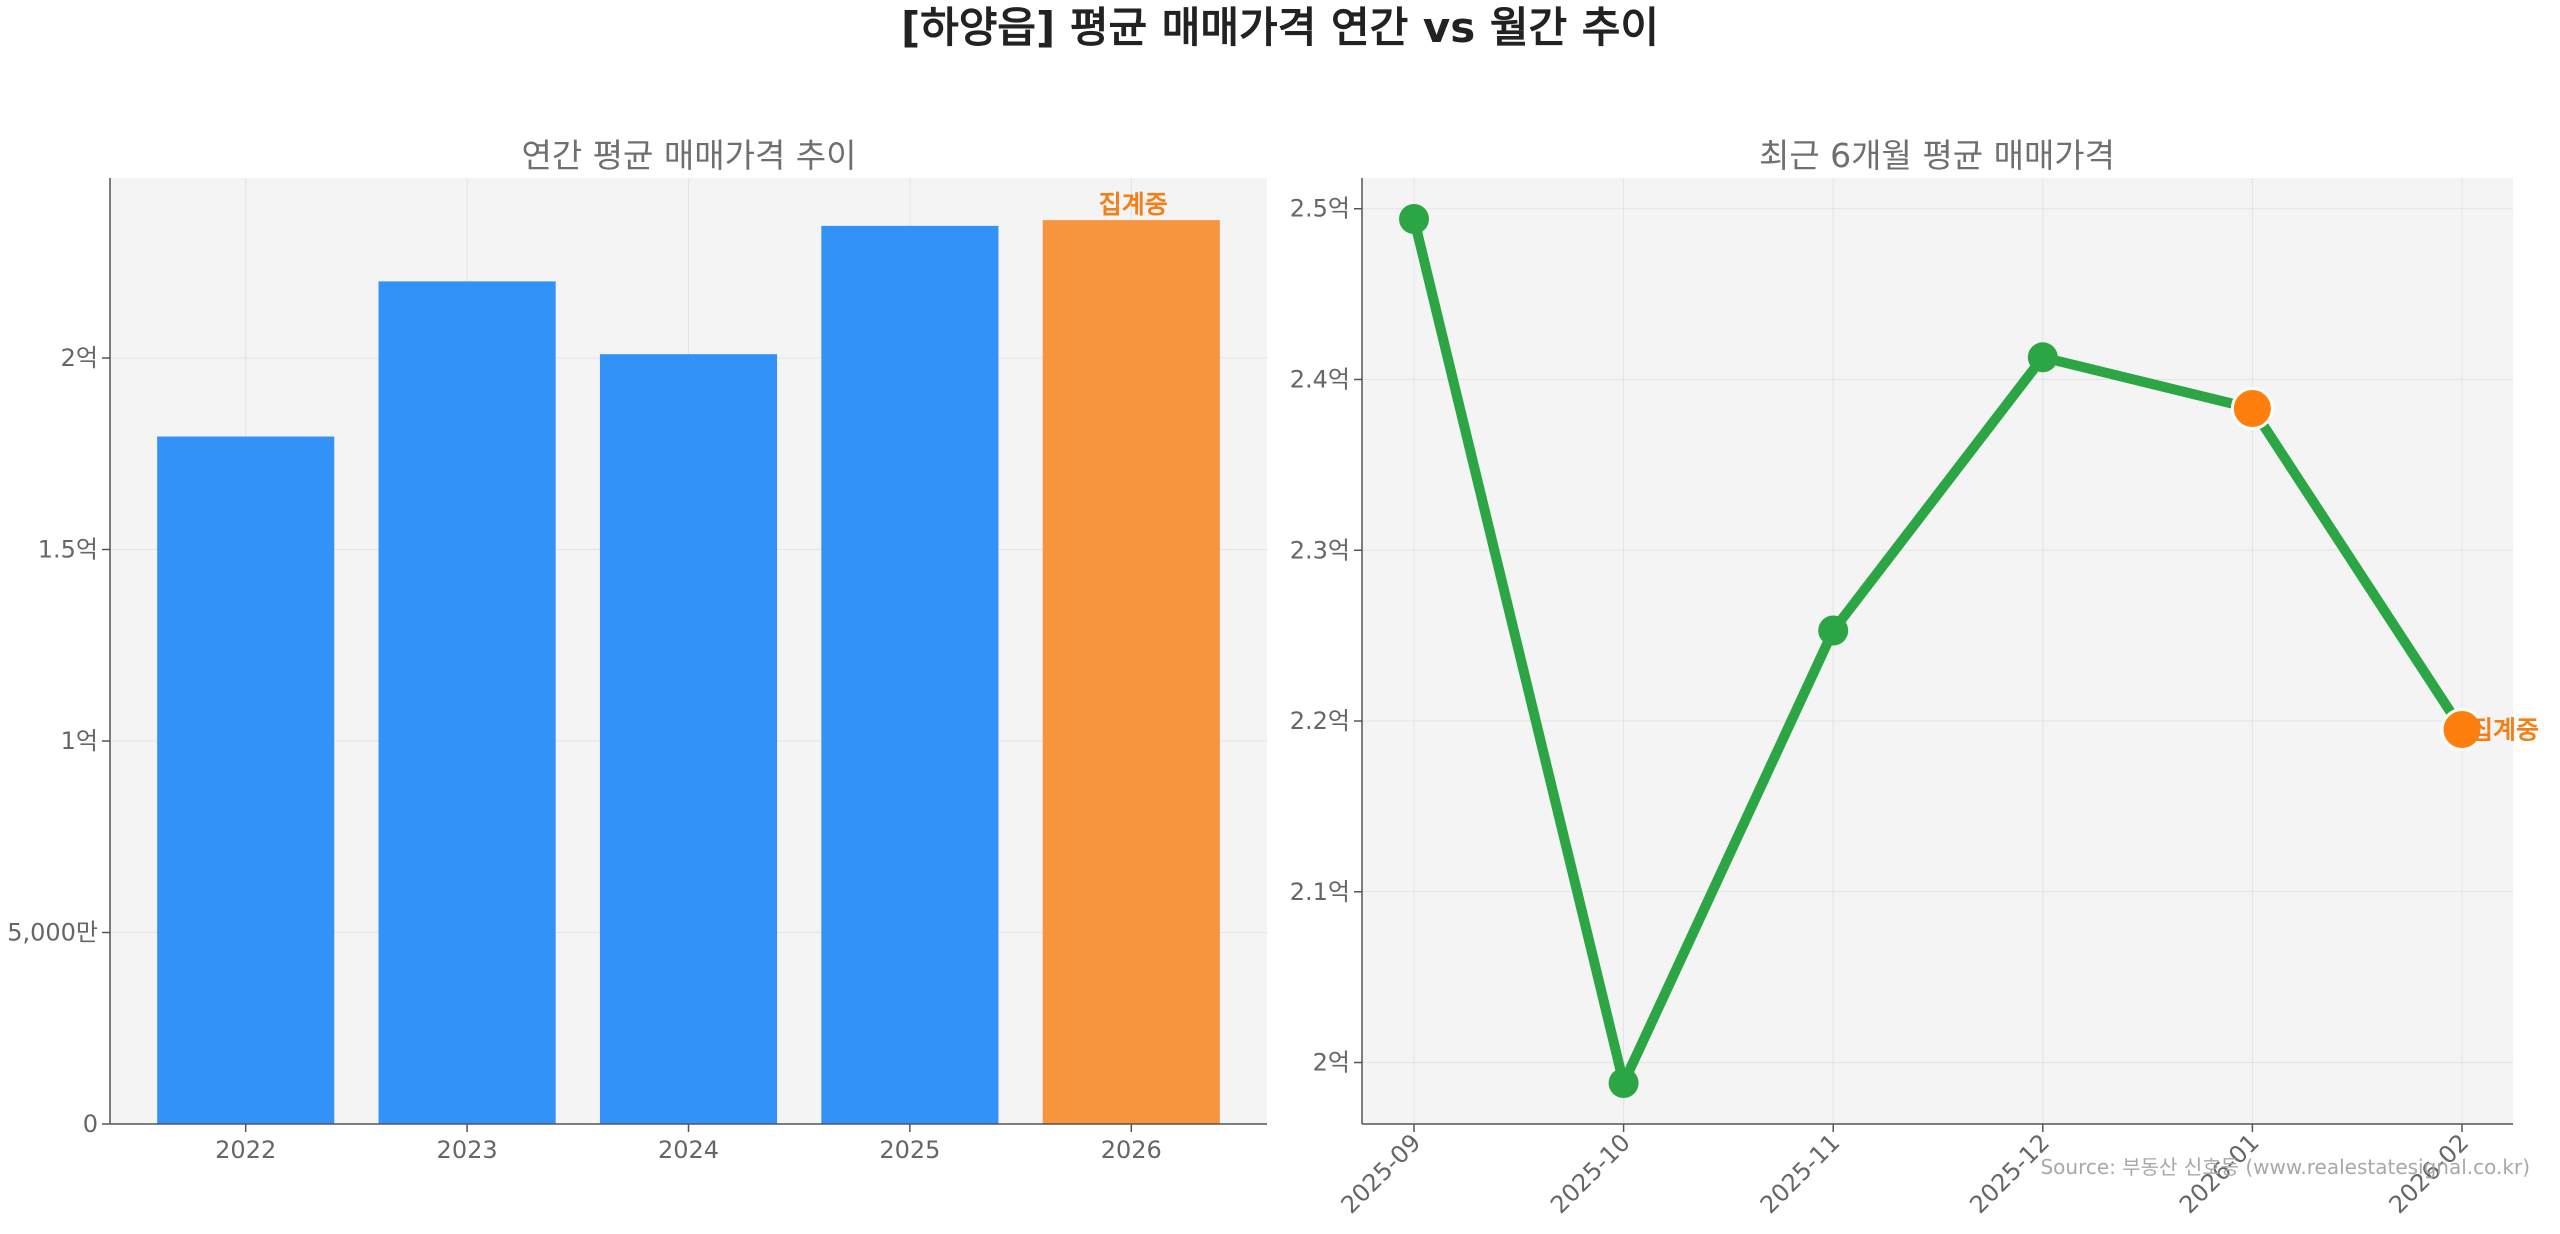 Image resolution: width=2560 pixels, height=1234 pixels. What do you see at coordinates (1590, 1173) in the screenshot?
I see `monthly-x-tick-label: 2025-10` at bounding box center [1590, 1173].